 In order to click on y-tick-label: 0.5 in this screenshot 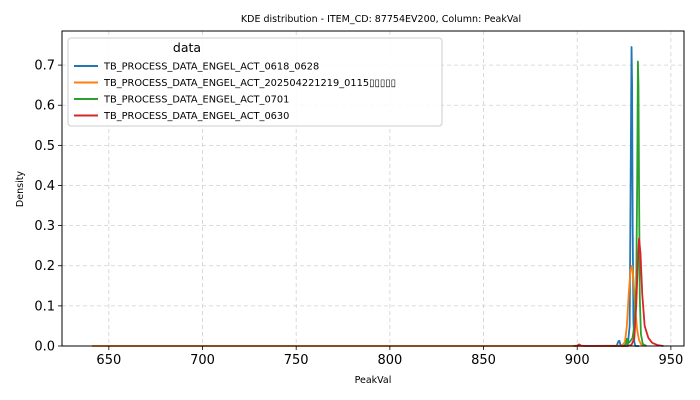, I will do `click(44, 146)`.